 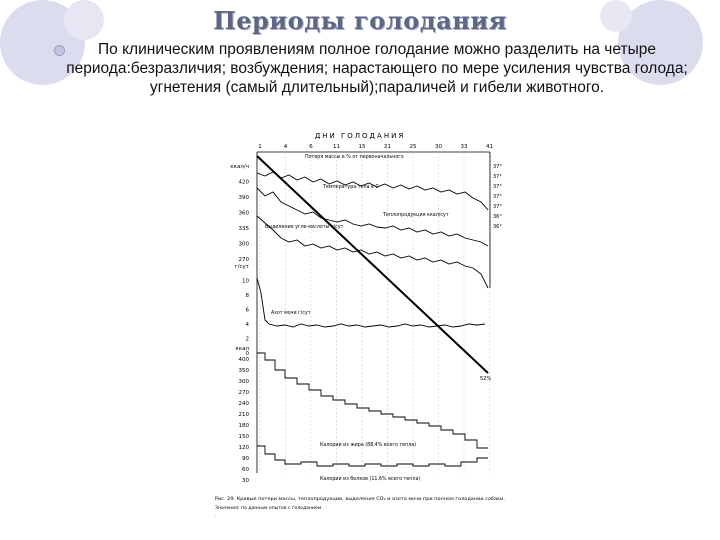 I want to click on day-tick-label: 25, so click(x=413, y=147).